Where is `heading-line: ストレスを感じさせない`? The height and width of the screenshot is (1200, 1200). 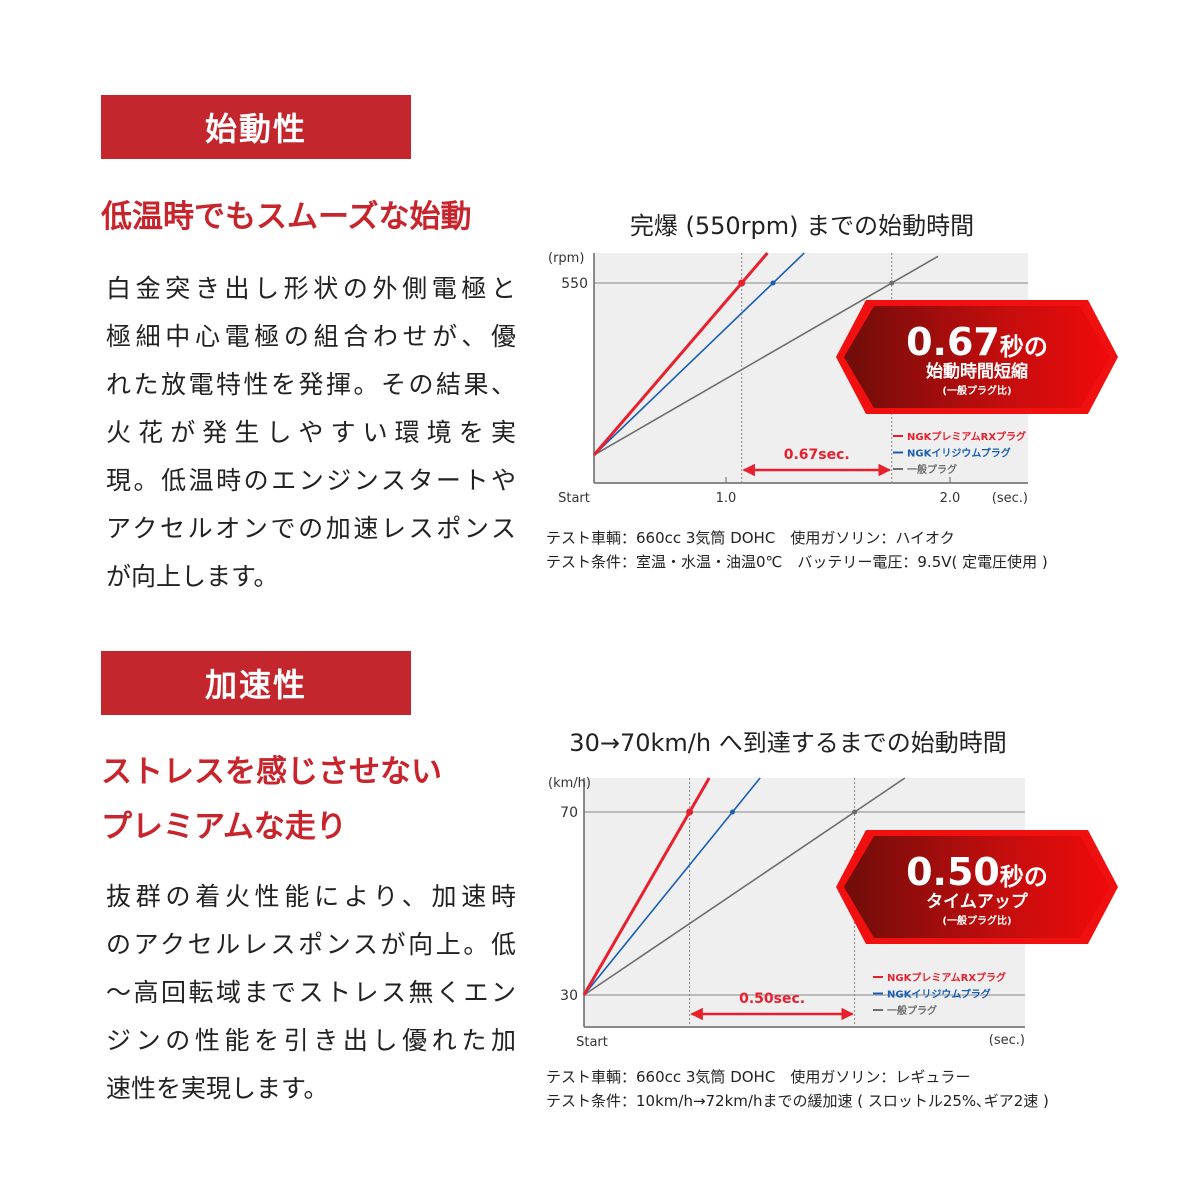
heading-line: ストレスを感じさせない is located at coordinates (271, 772).